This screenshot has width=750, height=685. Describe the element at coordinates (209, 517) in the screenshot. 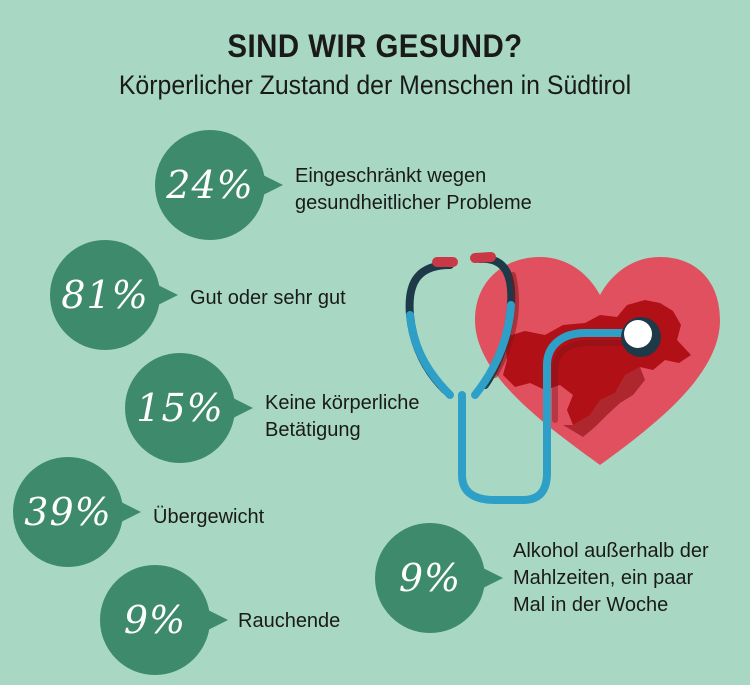

I see `stat-label: Übergewicht` at that location.